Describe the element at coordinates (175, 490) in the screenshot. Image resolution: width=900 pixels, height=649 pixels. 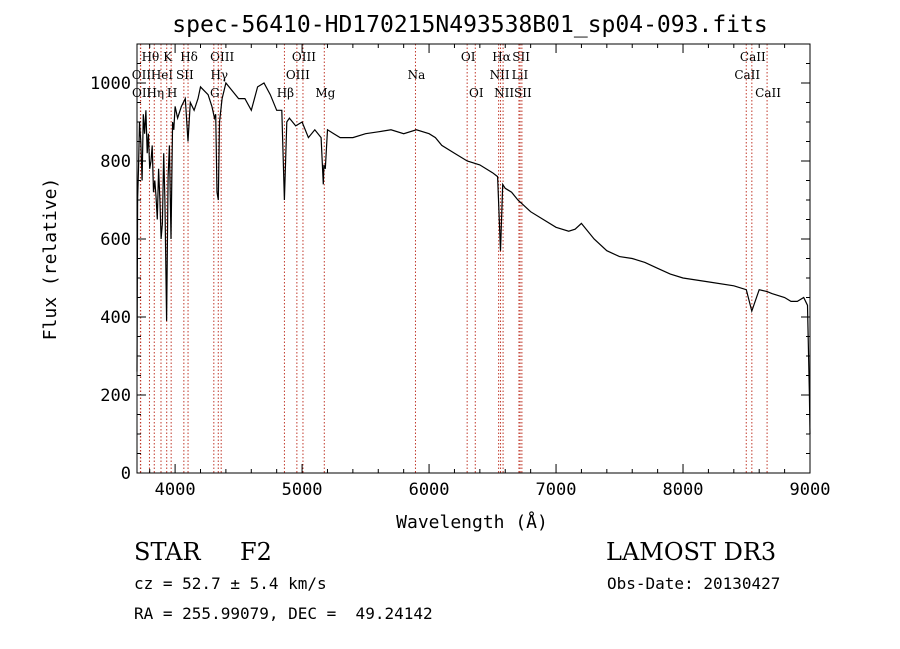
I see `x-tick-label: 4000` at that location.